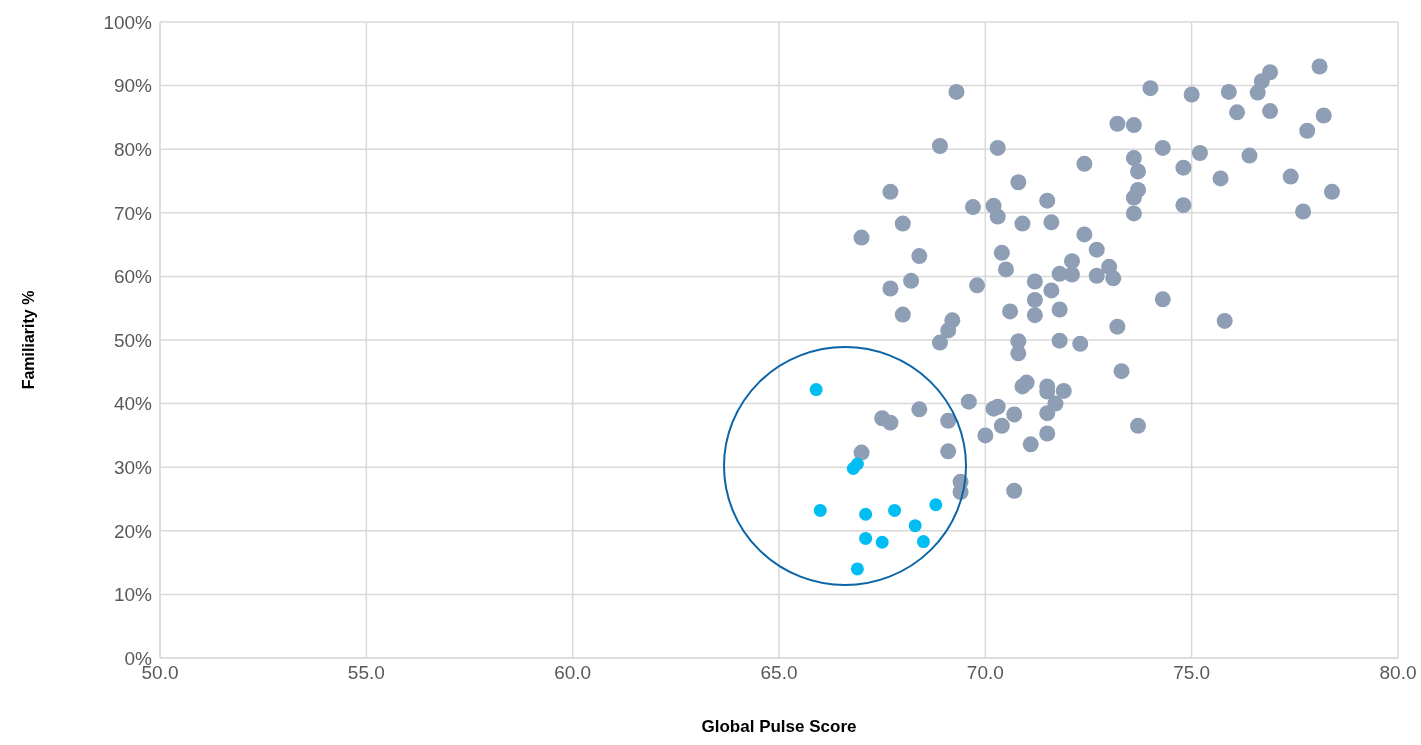 The width and height of the screenshot is (1421, 745). Describe the element at coordinates (28, 340) in the screenshot. I see `y-axis-title: Familiarity %` at that location.